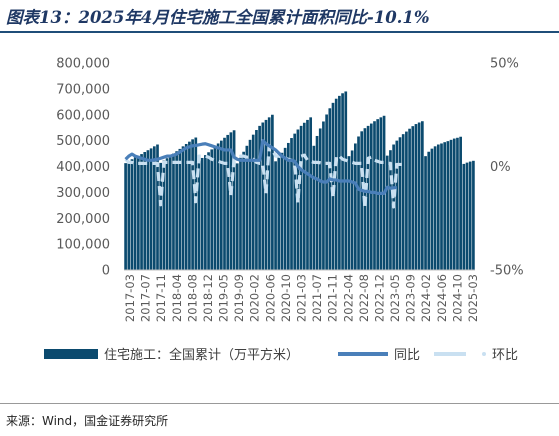 The width and height of the screenshot is (559, 436). What do you see at coordinates (279, 403) in the screenshot?
I see `source-divider` at bounding box center [279, 403].